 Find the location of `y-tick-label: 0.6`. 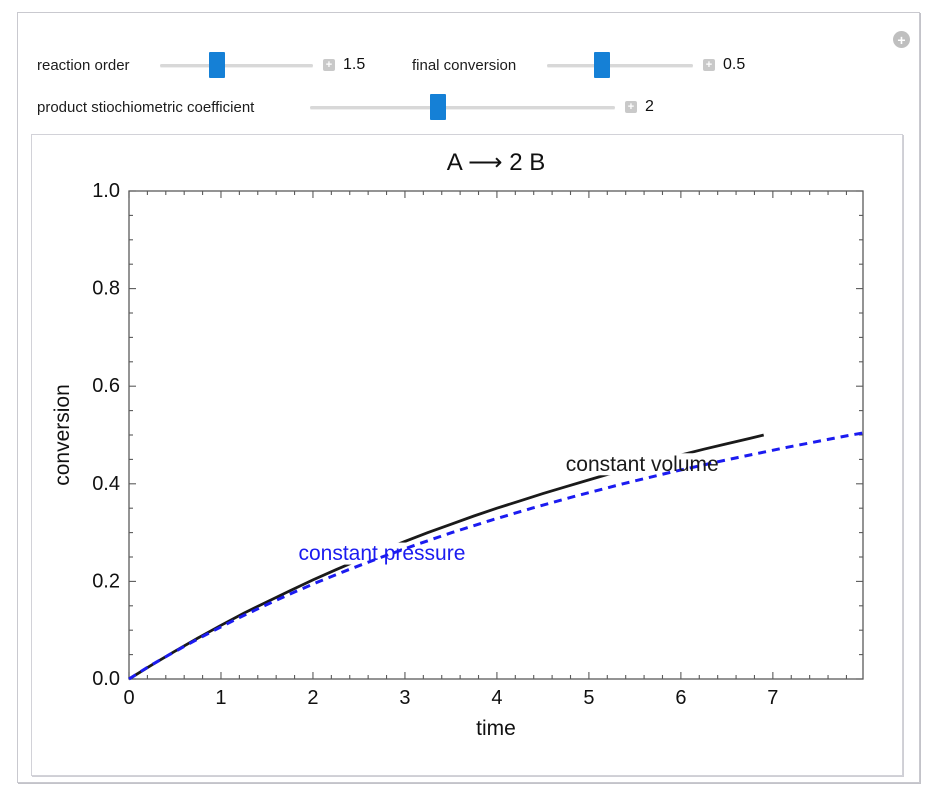

y-tick-label: 0.6 is located at coordinates (106, 386).